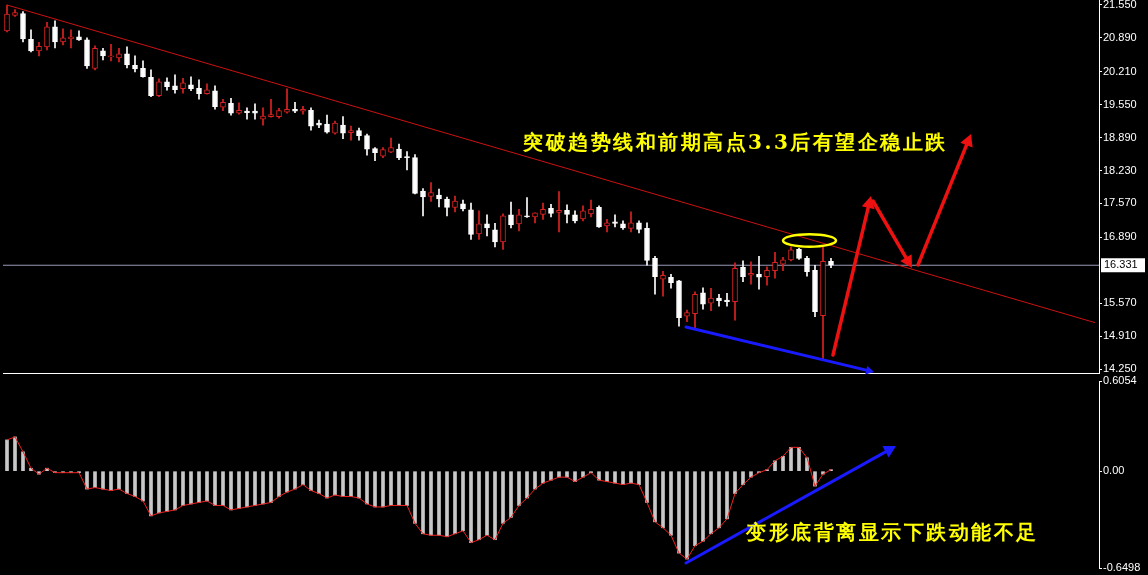  What do you see at coordinates (1122, 567) in the screenshot?
I see `y-tick-label: -0.6498` at bounding box center [1122, 567].